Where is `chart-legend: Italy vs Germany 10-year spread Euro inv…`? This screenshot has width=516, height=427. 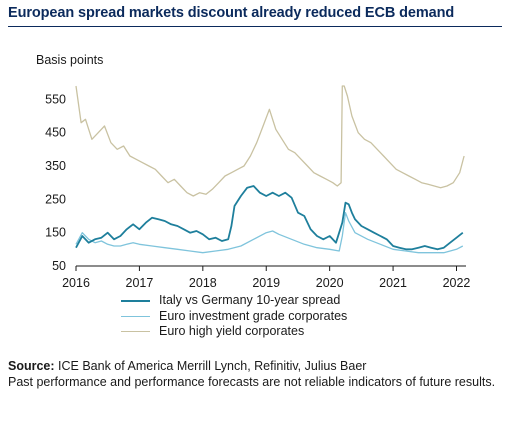 chart-legend: Italy vs Germany 10-year spread Euro inv… is located at coordinates (234, 316).